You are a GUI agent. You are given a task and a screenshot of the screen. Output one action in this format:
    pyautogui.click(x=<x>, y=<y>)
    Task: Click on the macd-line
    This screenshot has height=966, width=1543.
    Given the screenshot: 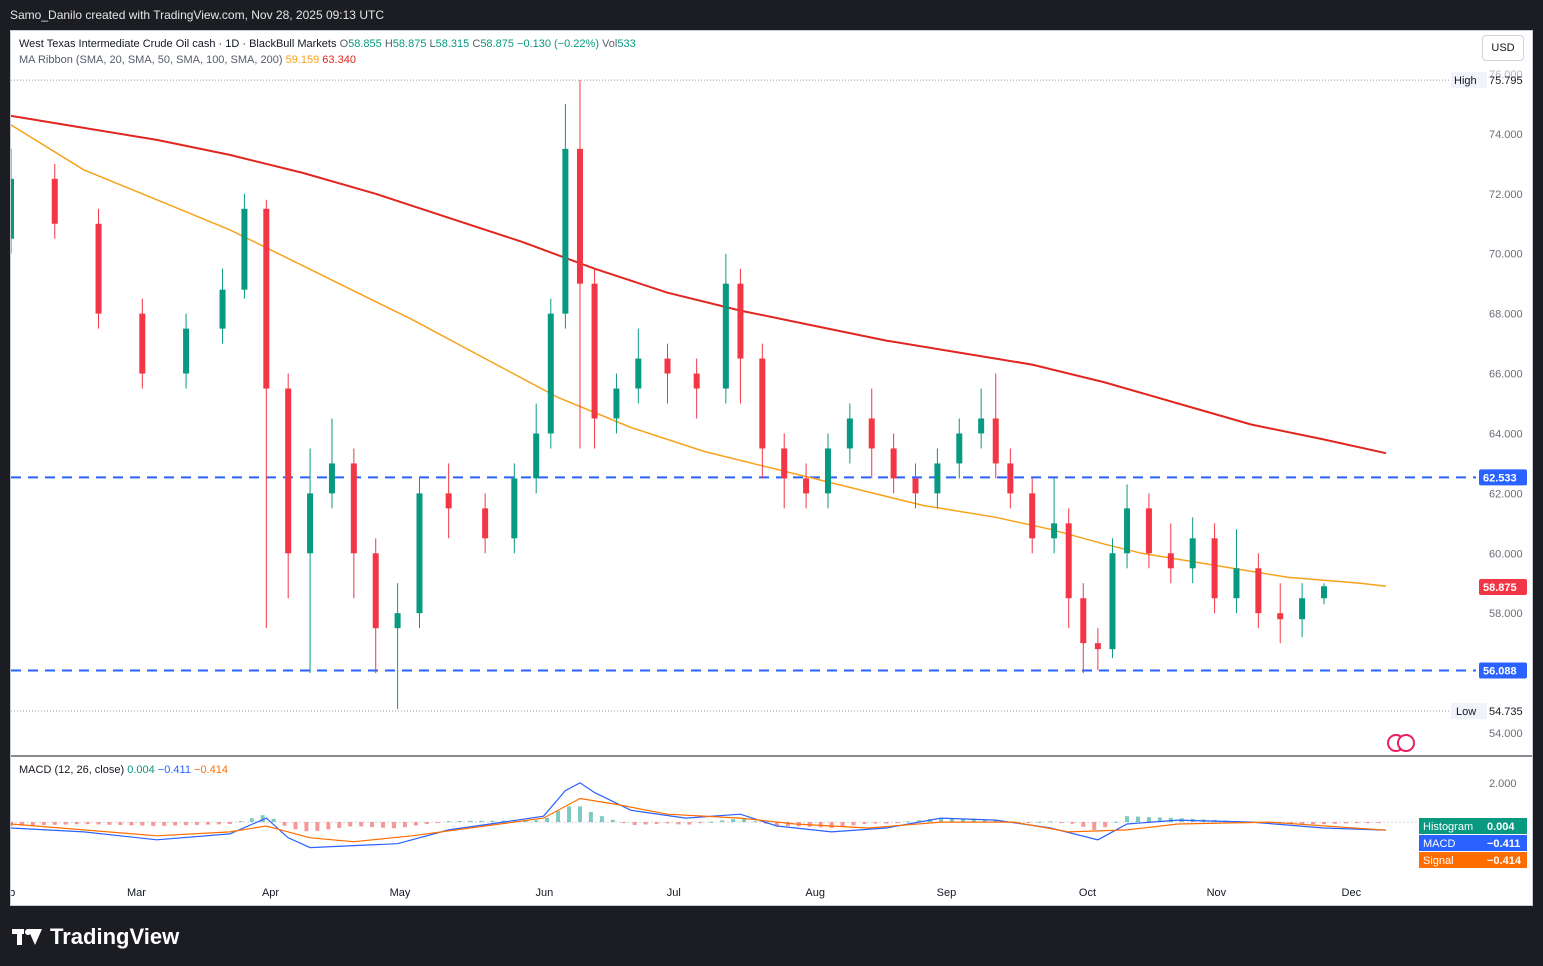 What is the action you would take?
    pyautogui.click(x=699, y=815)
    